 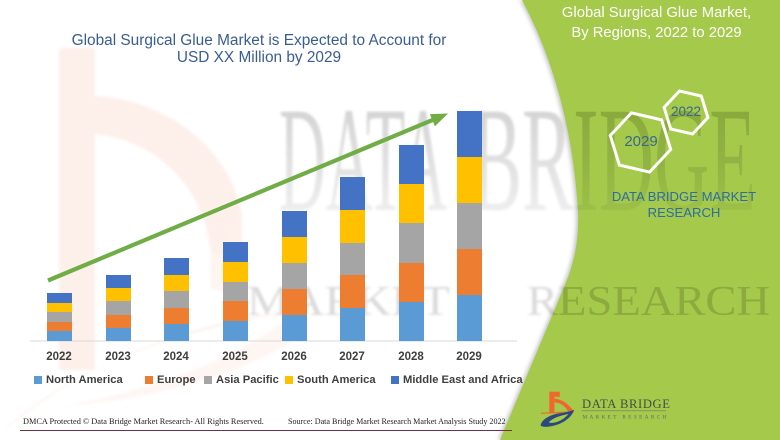 What do you see at coordinates (626, 418) in the screenshot?
I see `svg-text: MARKET RESEARCH` at bounding box center [626, 418].